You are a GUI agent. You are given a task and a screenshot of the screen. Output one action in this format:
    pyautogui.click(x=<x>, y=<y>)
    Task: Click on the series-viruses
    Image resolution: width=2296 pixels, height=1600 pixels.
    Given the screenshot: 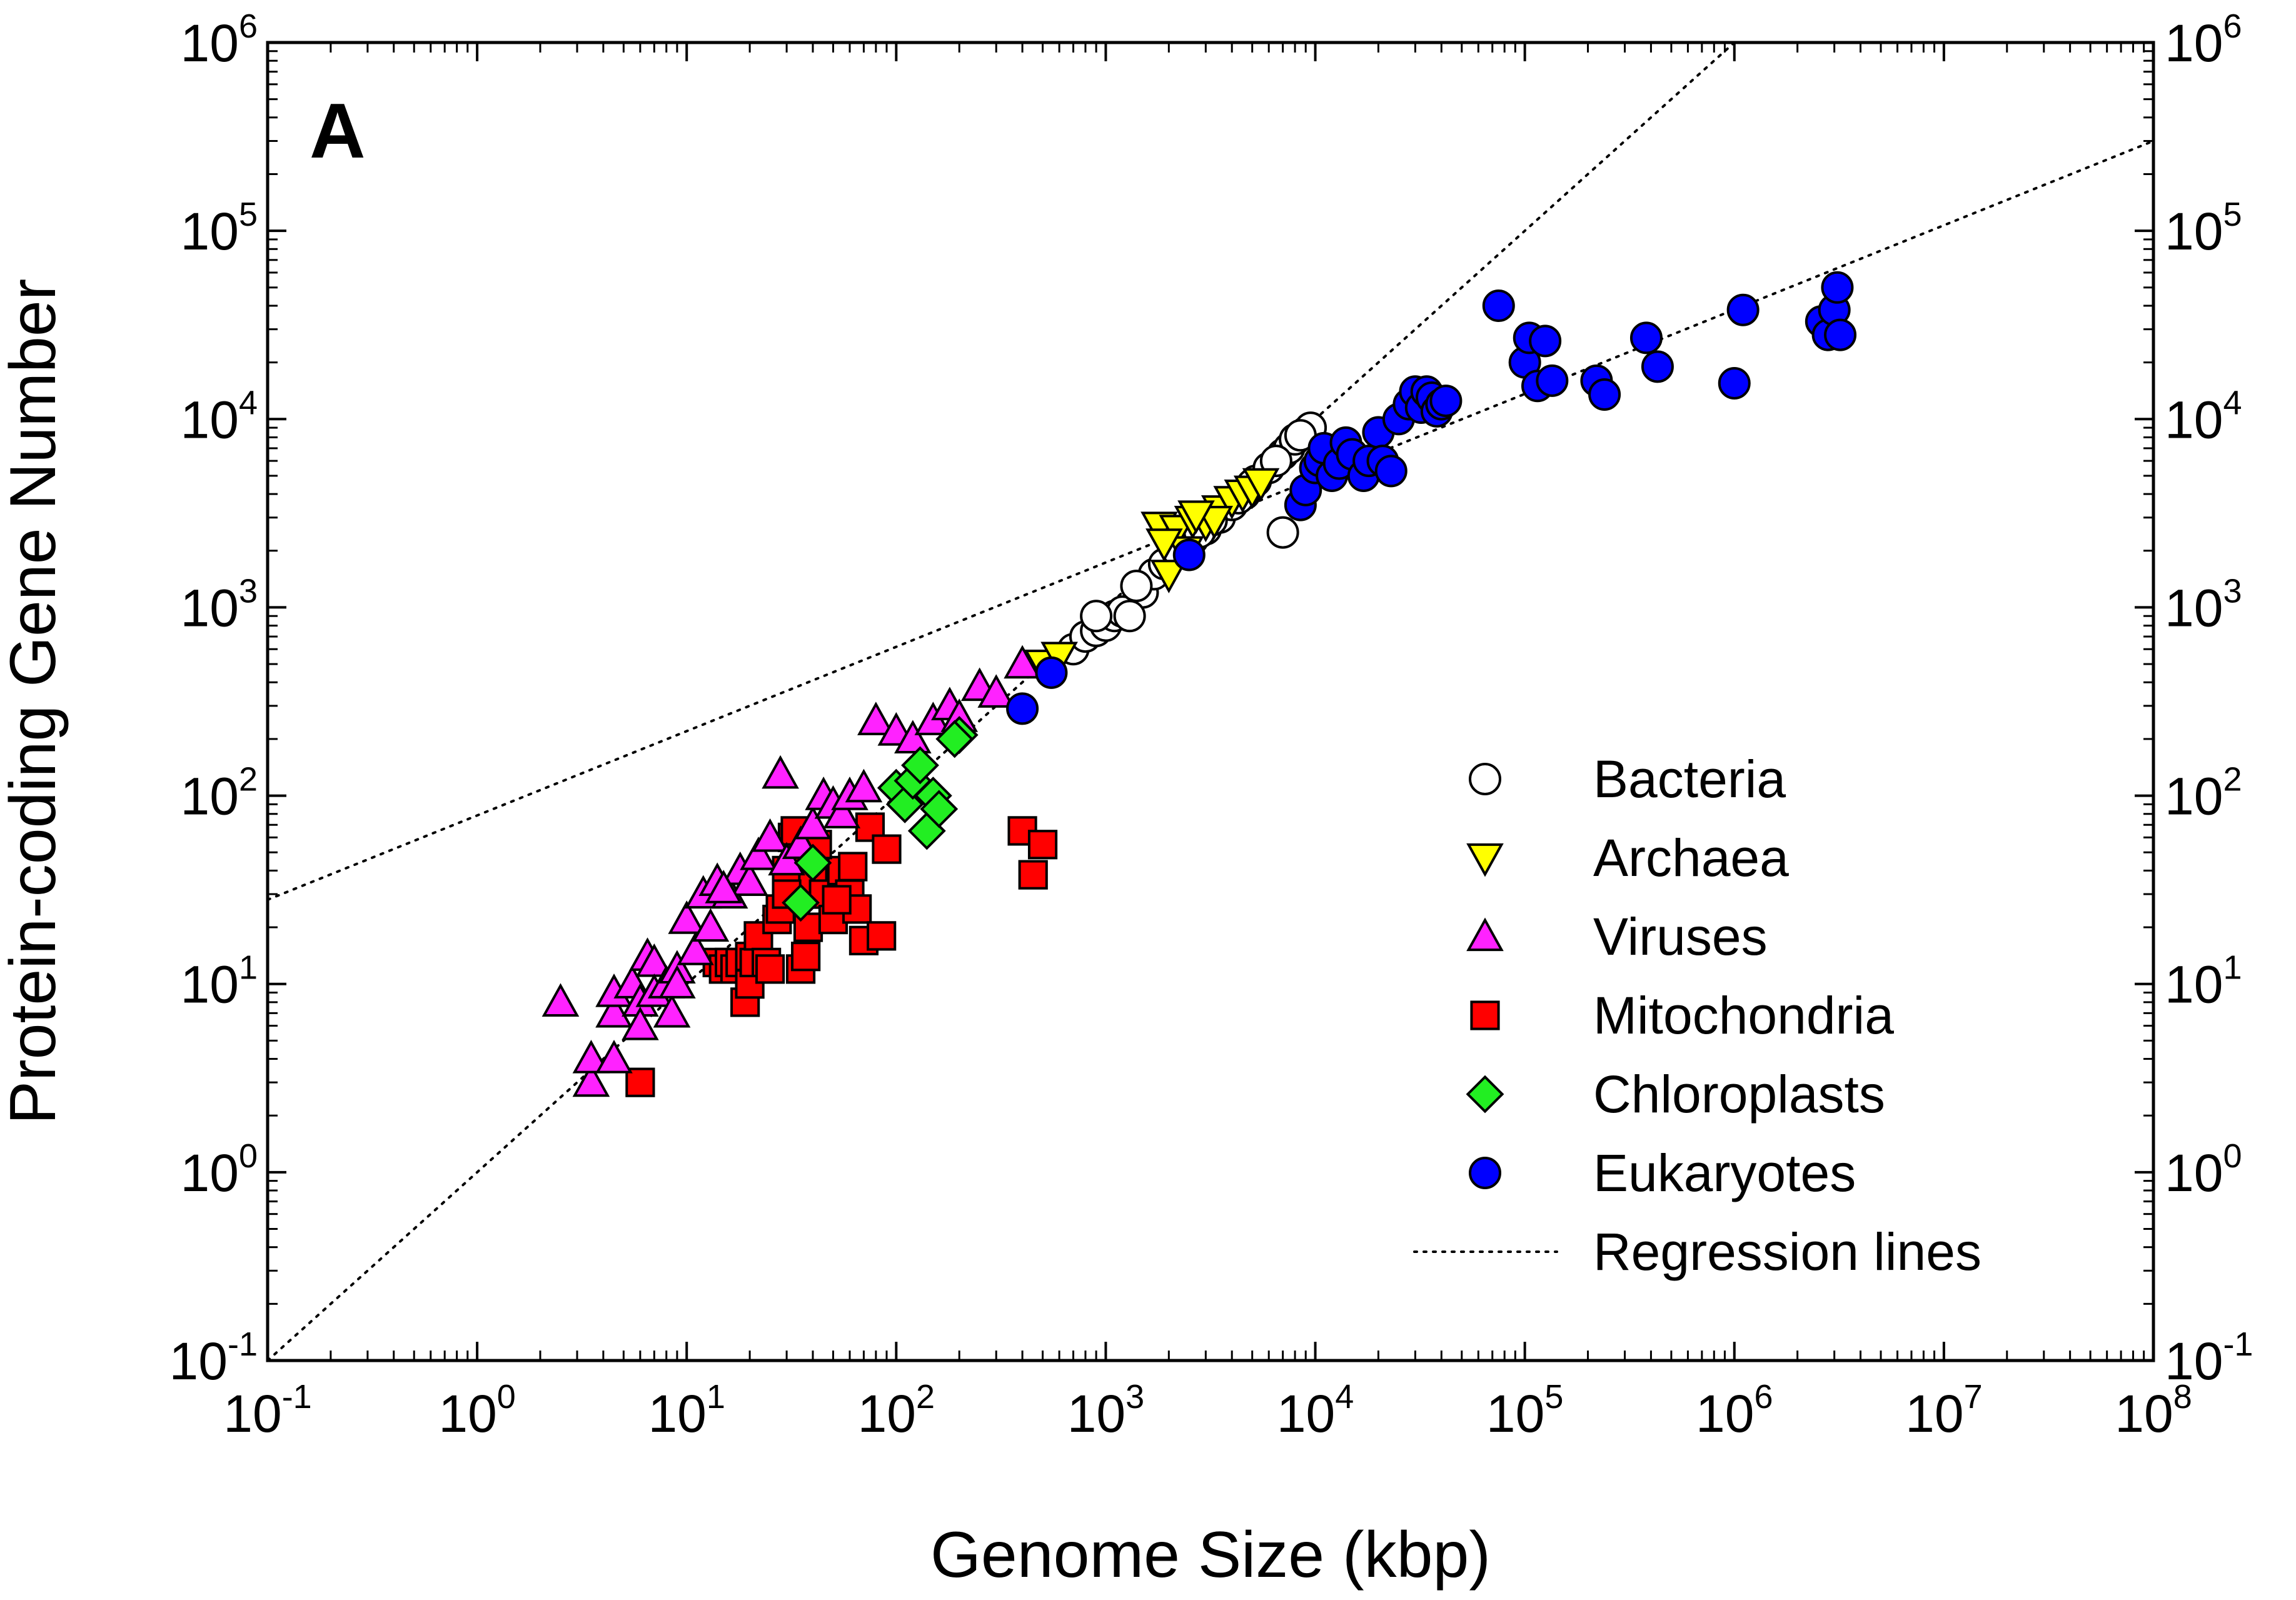 What is the action you would take?
    pyautogui.click(x=791, y=871)
    